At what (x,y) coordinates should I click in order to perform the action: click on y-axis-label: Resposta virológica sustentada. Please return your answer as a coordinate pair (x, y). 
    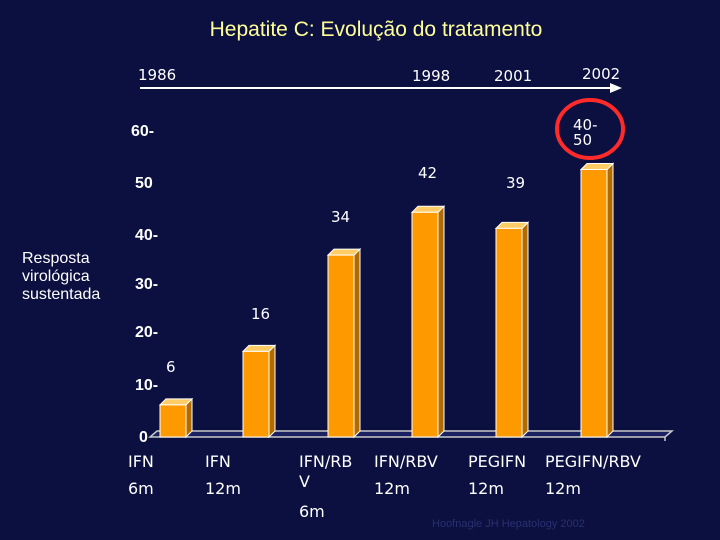
    Looking at the image, I should click on (77, 277).